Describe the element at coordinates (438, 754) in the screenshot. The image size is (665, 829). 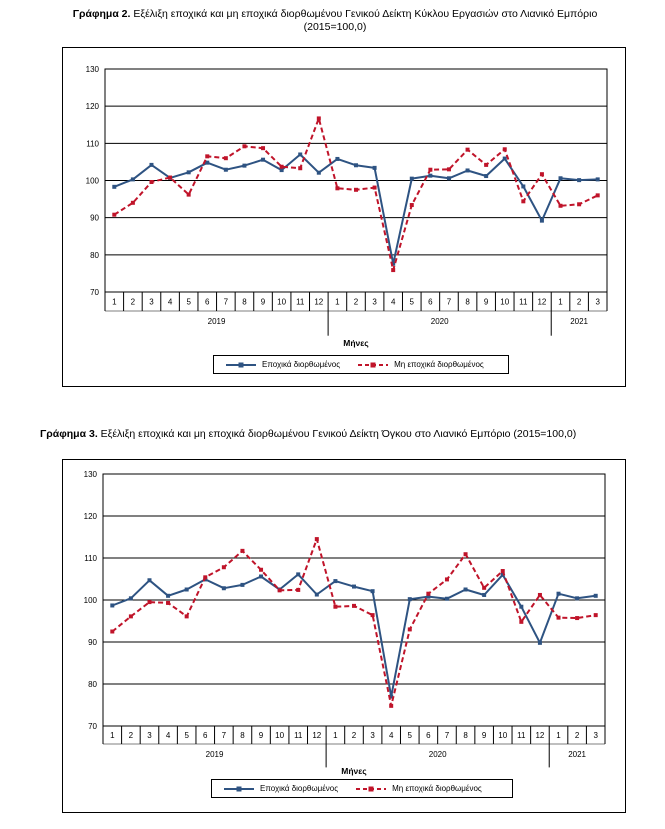
I see `year-label: 2020` at that location.